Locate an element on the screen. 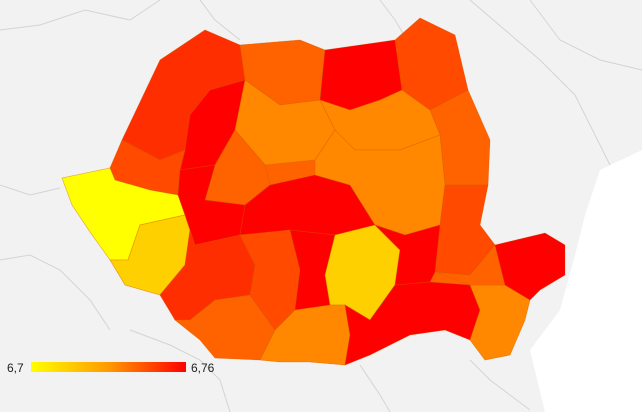 Image resolution: width=642 pixels, height=412 pixels. sea-area is located at coordinates (586, 281).